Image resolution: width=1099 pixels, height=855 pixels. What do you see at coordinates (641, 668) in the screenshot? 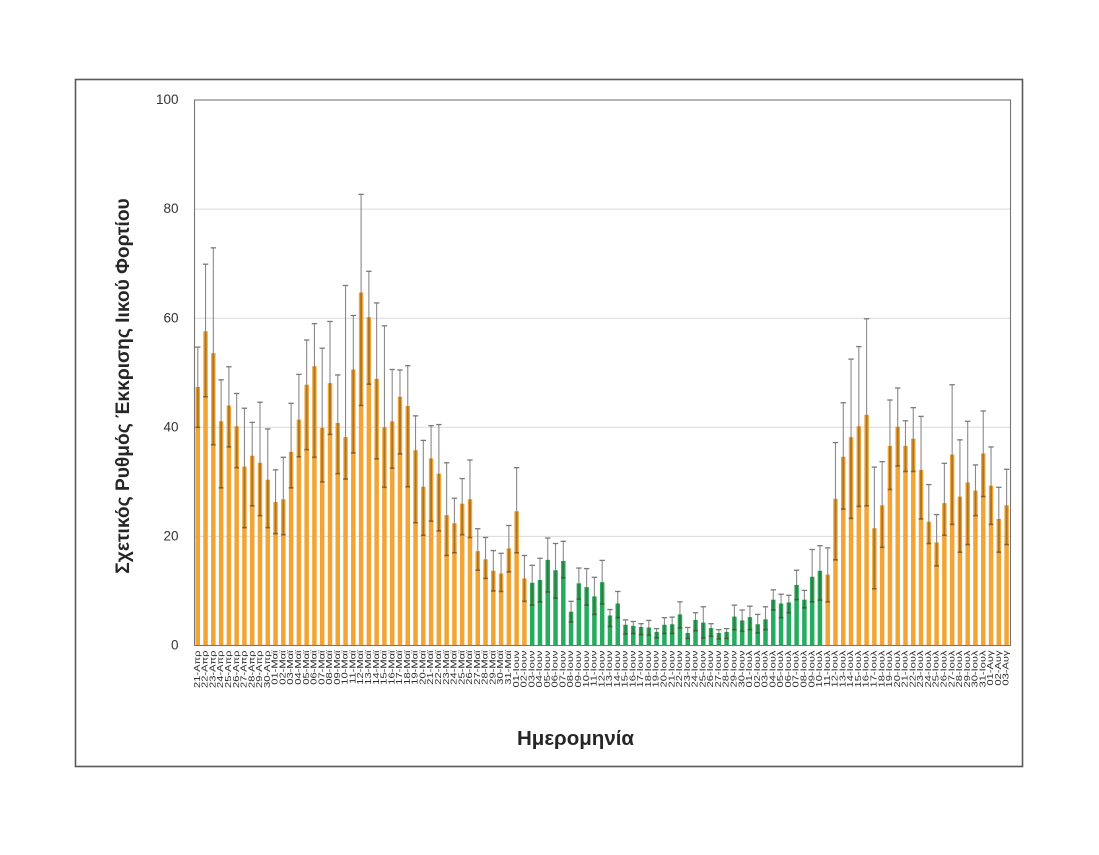
I see `svg-text: 17-Ιουν` at bounding box center [641, 668].